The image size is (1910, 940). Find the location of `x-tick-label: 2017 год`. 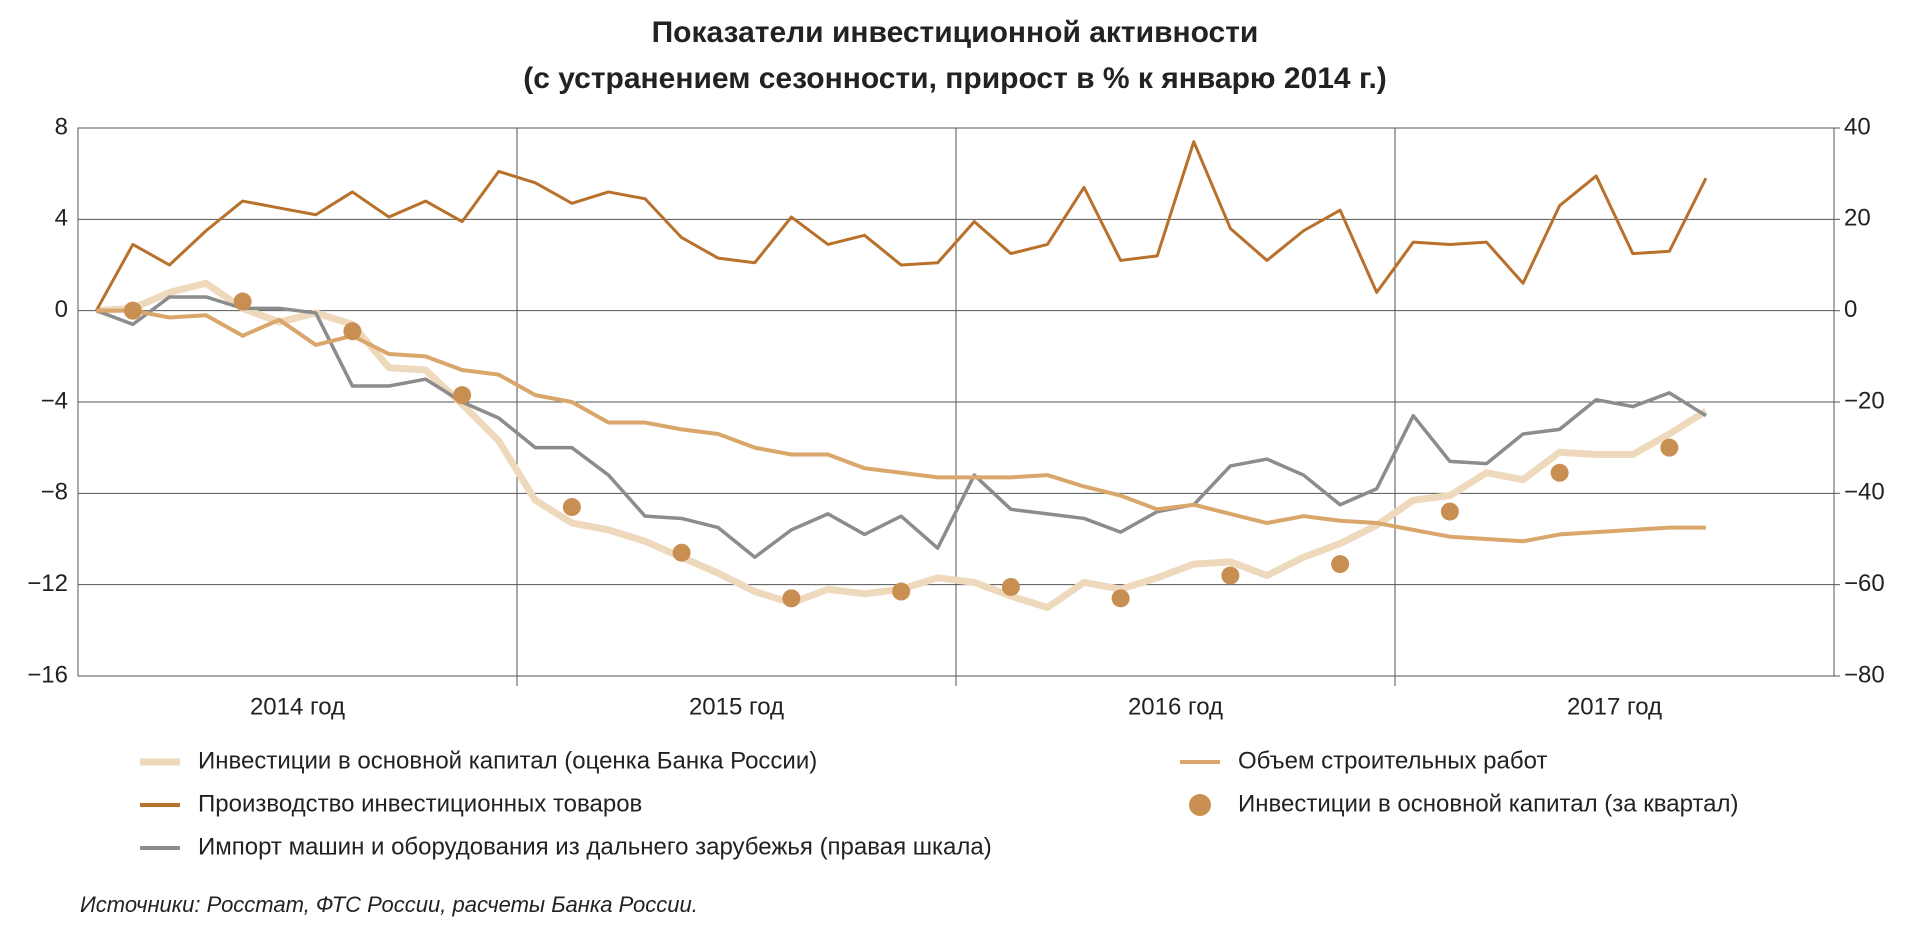

x-tick-label: 2017 год is located at coordinates (1614, 706).